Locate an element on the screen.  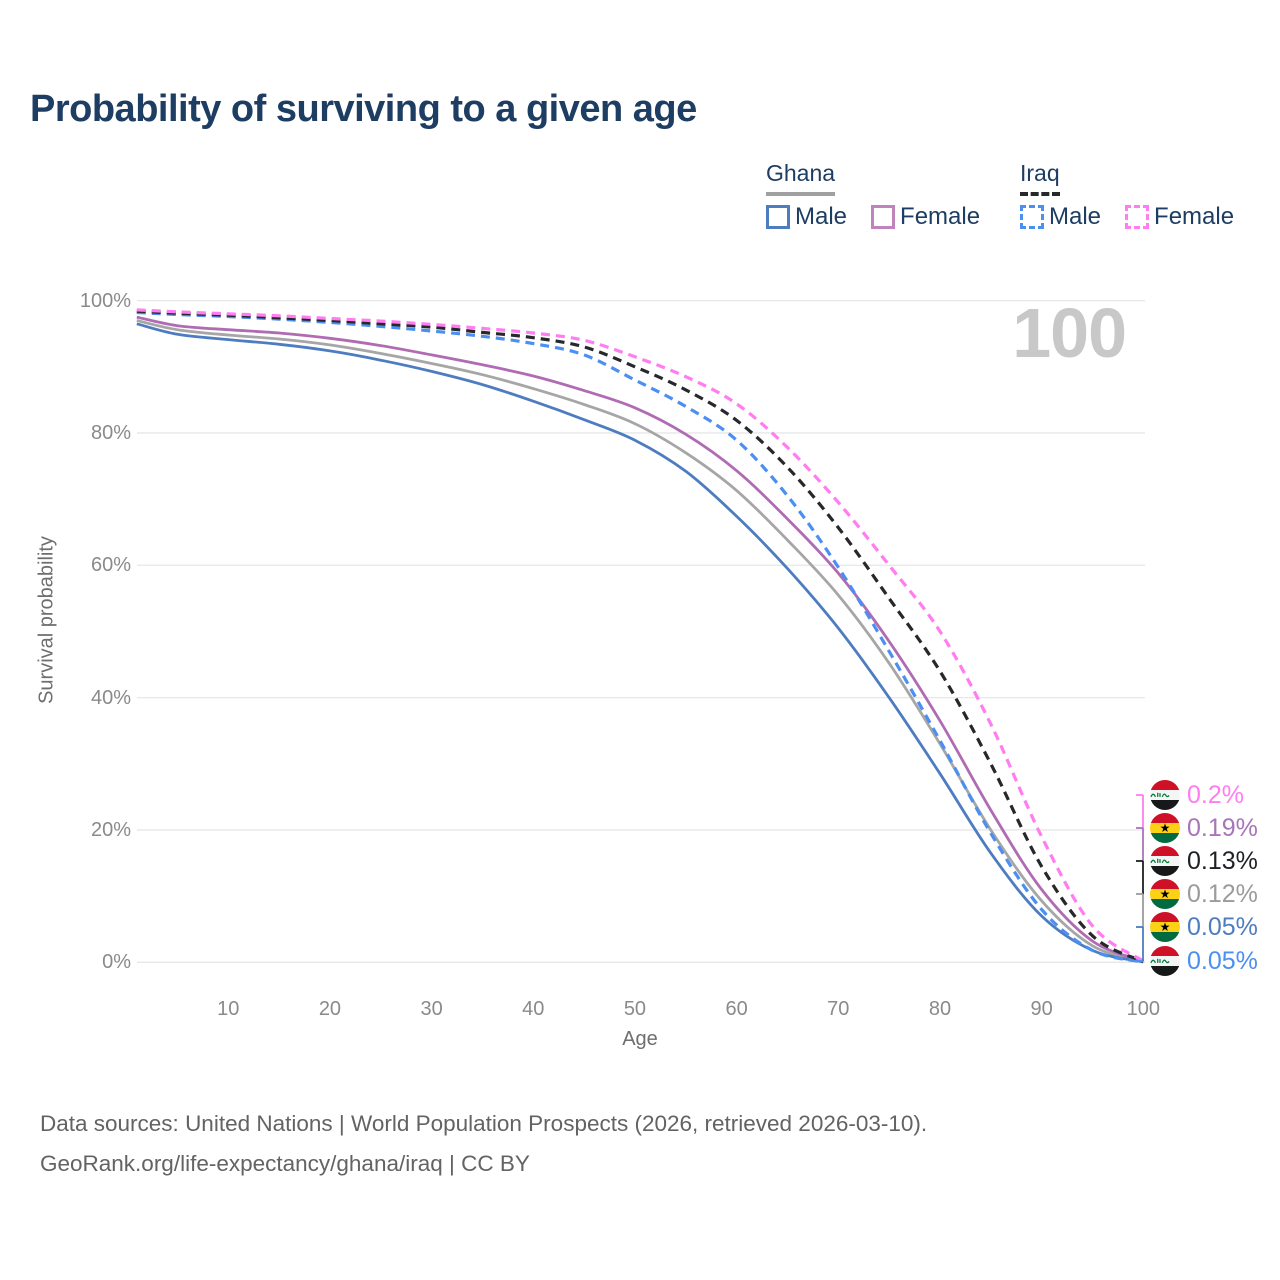
end-label-value: 0.19% is located at coordinates (1222, 827).